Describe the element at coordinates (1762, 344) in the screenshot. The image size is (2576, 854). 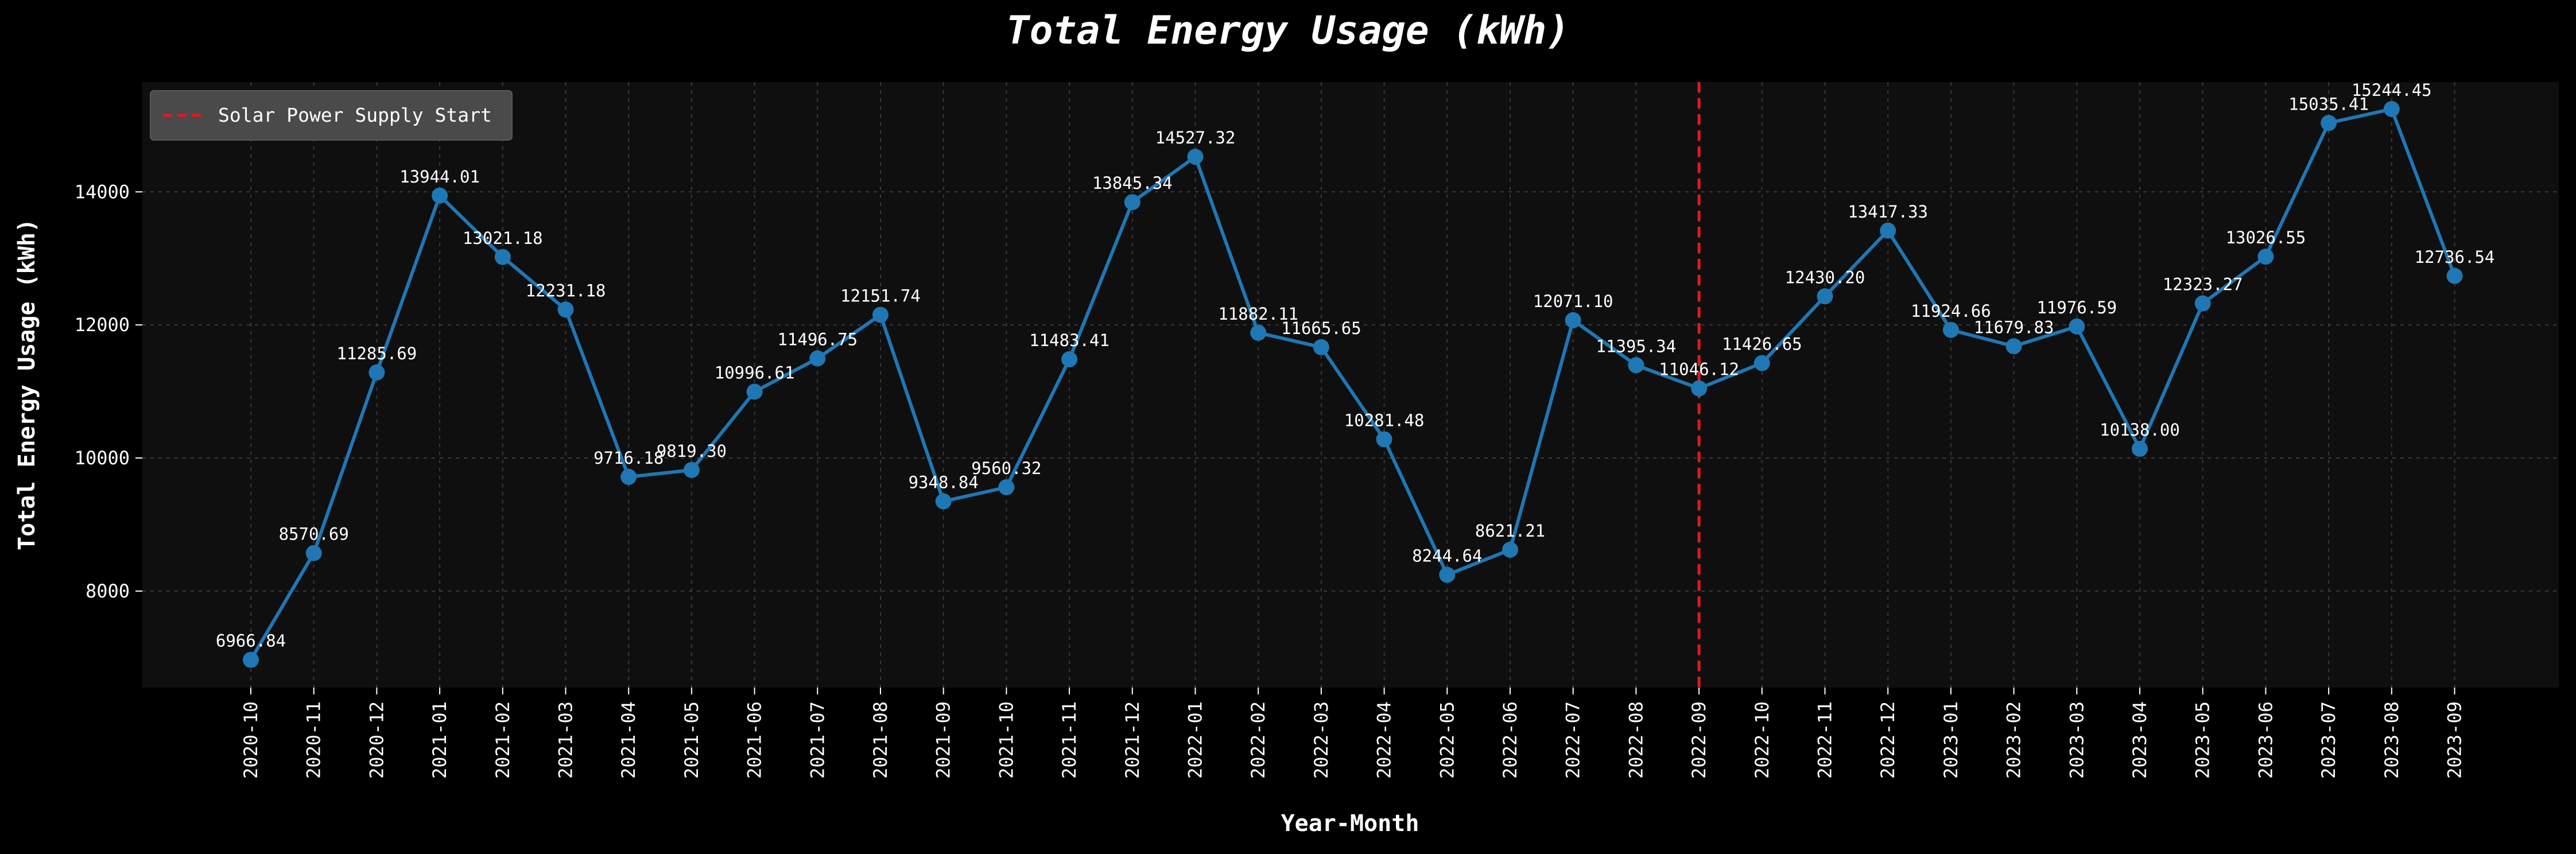
I see `data-label: 11426.65` at that location.